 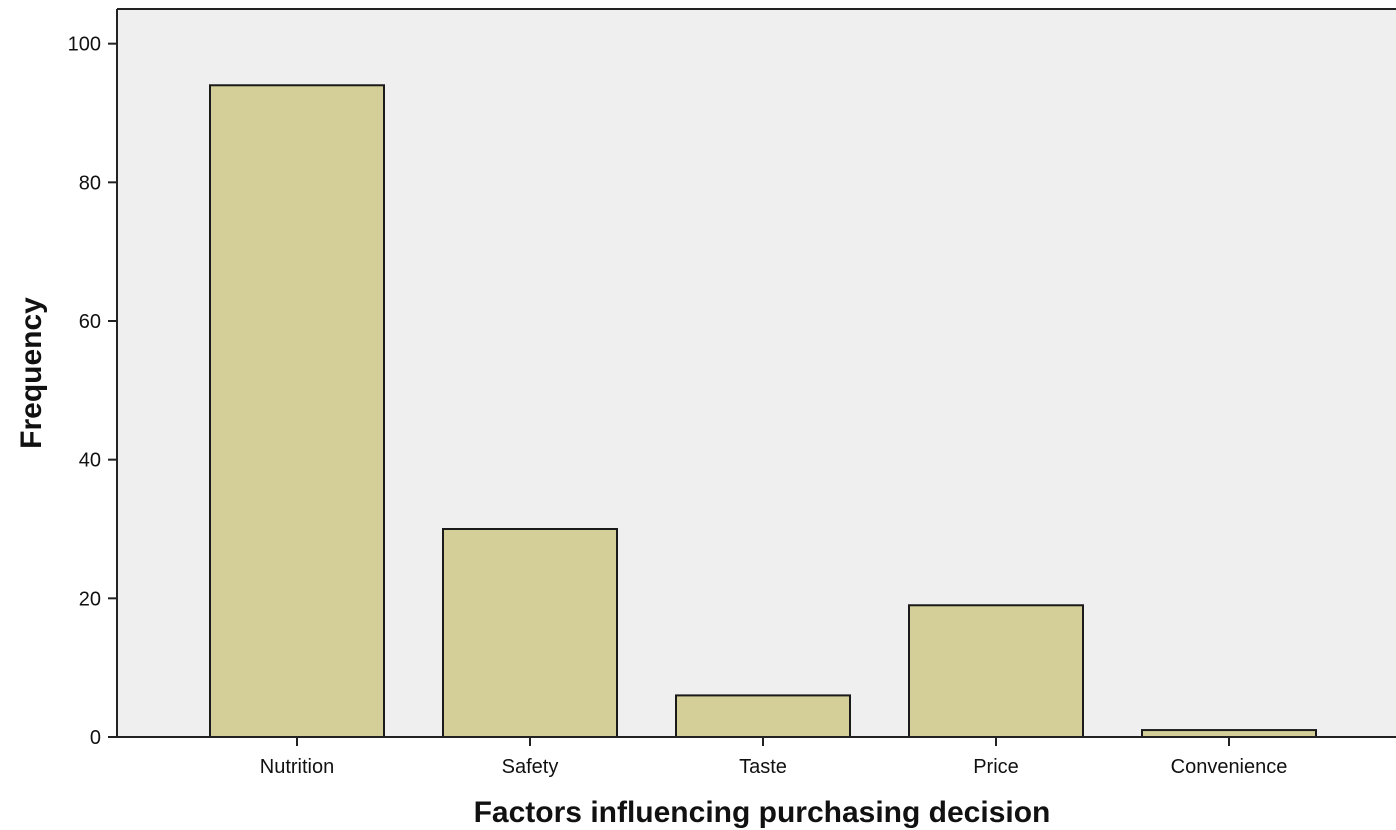 What do you see at coordinates (92, 391) in the screenshot?
I see `y-axis-ticks: 0 20 40 60 80 100` at bounding box center [92, 391].